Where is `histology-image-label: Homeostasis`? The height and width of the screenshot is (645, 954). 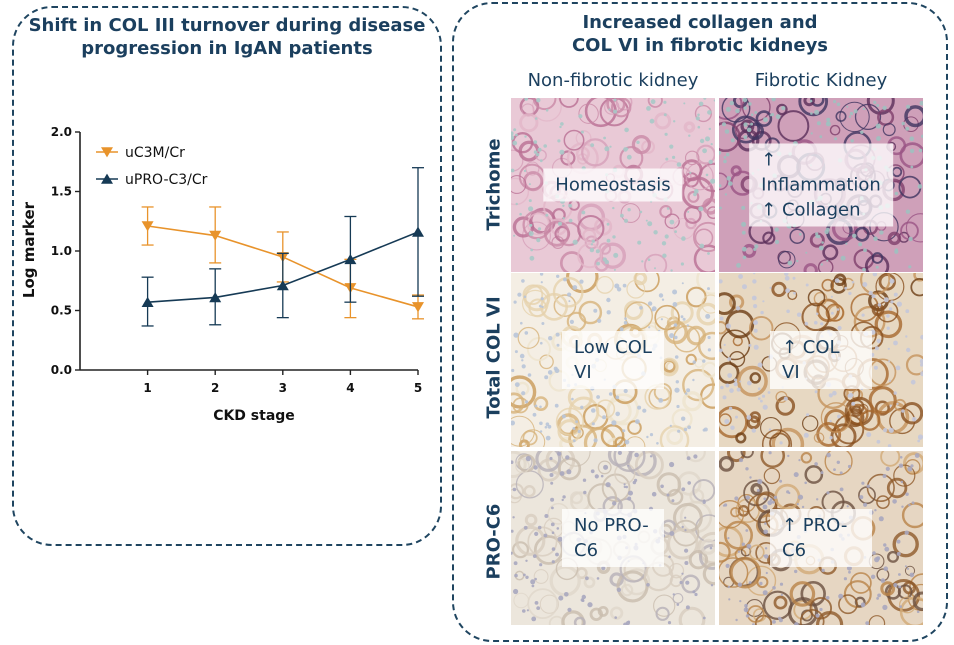 histology-image-label: Homeostasis is located at coordinates (613, 185).